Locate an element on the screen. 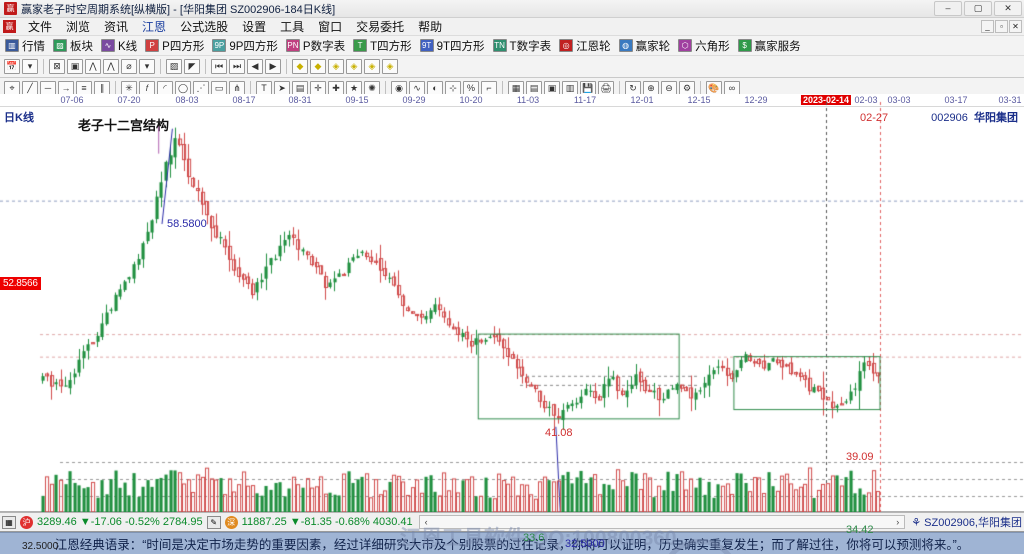  table-icon: ▦ is located at coordinates (516, 88).